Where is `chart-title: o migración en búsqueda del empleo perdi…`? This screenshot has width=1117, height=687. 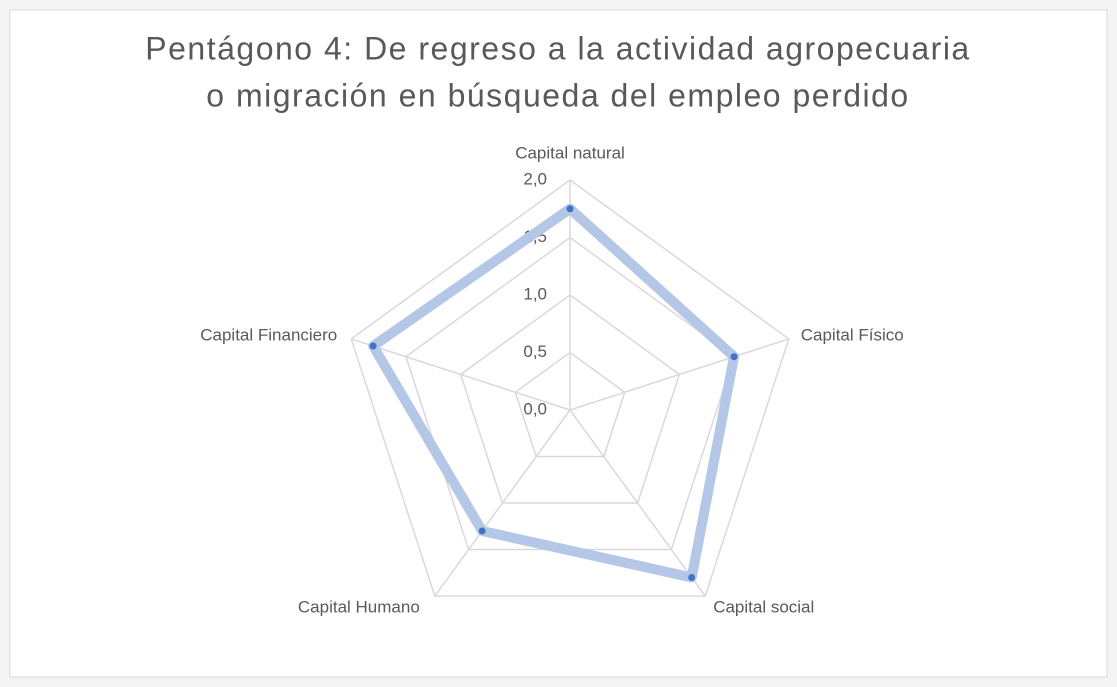 chart-title: o migración en búsqueda del empleo perdi… is located at coordinates (557, 95).